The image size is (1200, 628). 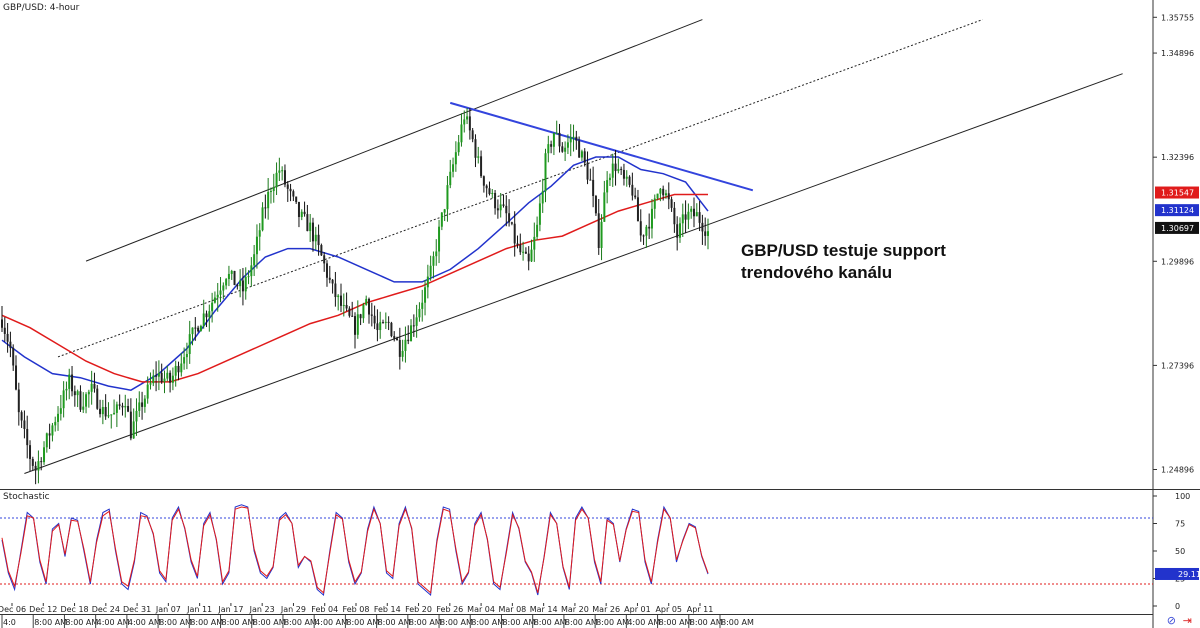 I want to click on price-tick-label: 1.24896, so click(x=1177, y=470).